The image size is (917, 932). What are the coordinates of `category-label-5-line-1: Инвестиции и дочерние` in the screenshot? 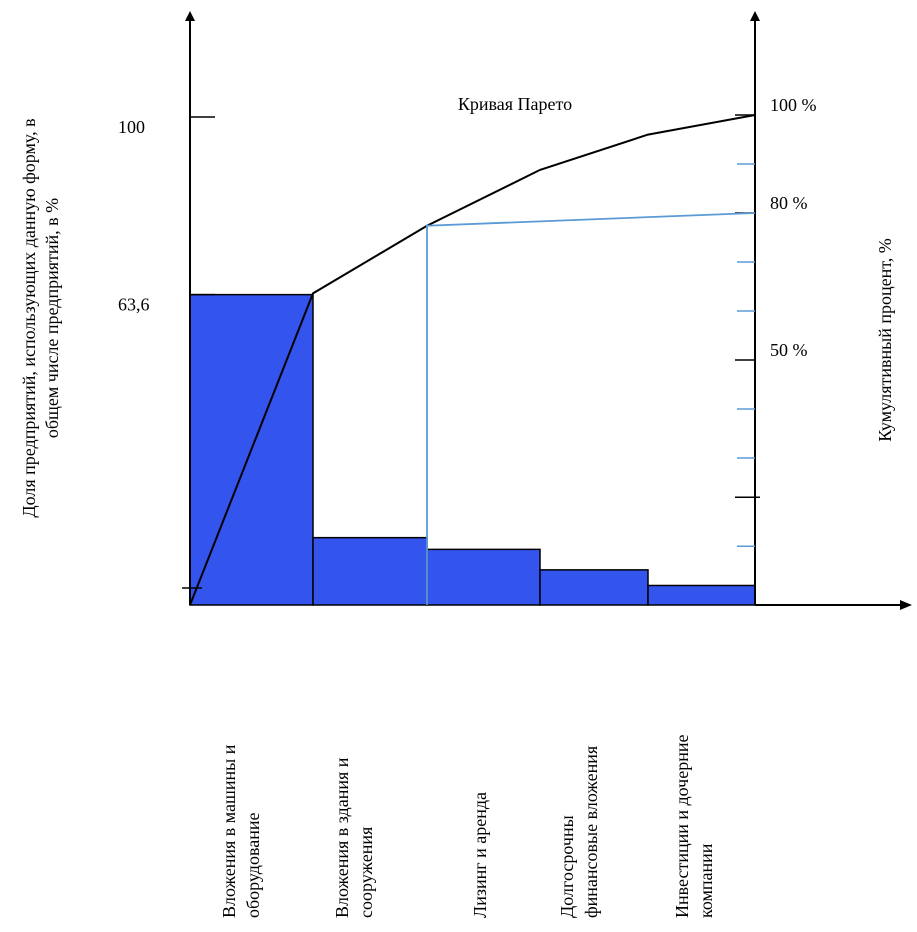 It's located at (682, 826).